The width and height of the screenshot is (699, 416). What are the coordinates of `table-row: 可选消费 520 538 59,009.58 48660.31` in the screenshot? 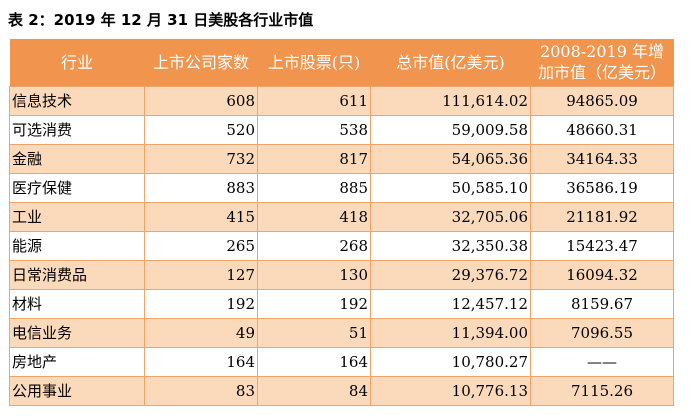 It's located at (341, 129).